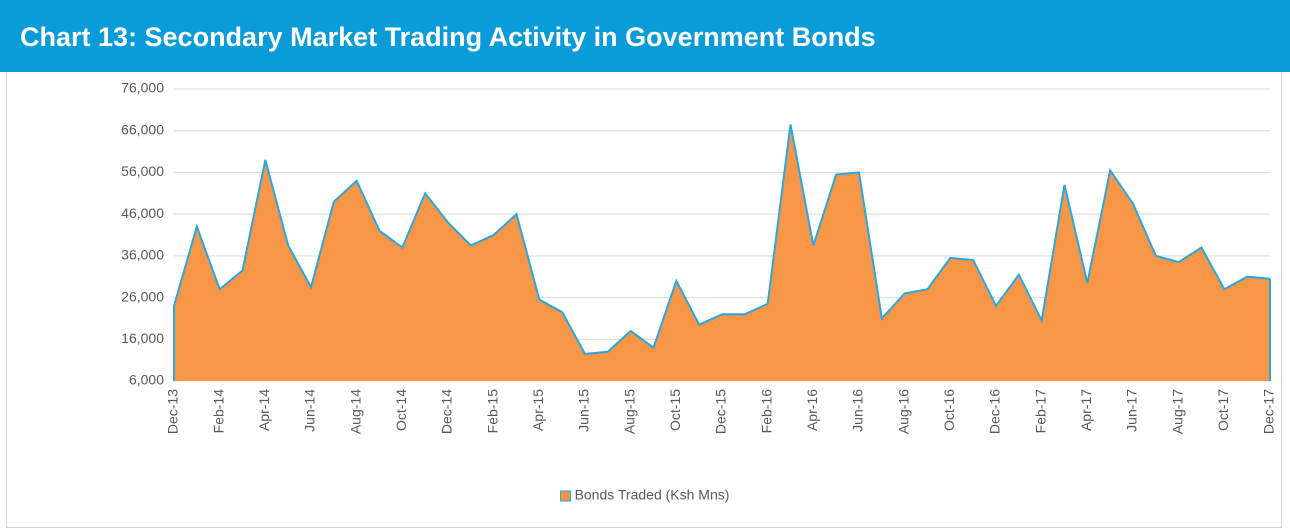 The image size is (1290, 530). Describe the element at coordinates (584, 410) in the screenshot. I see `x-tick-label: Jun-15` at that location.